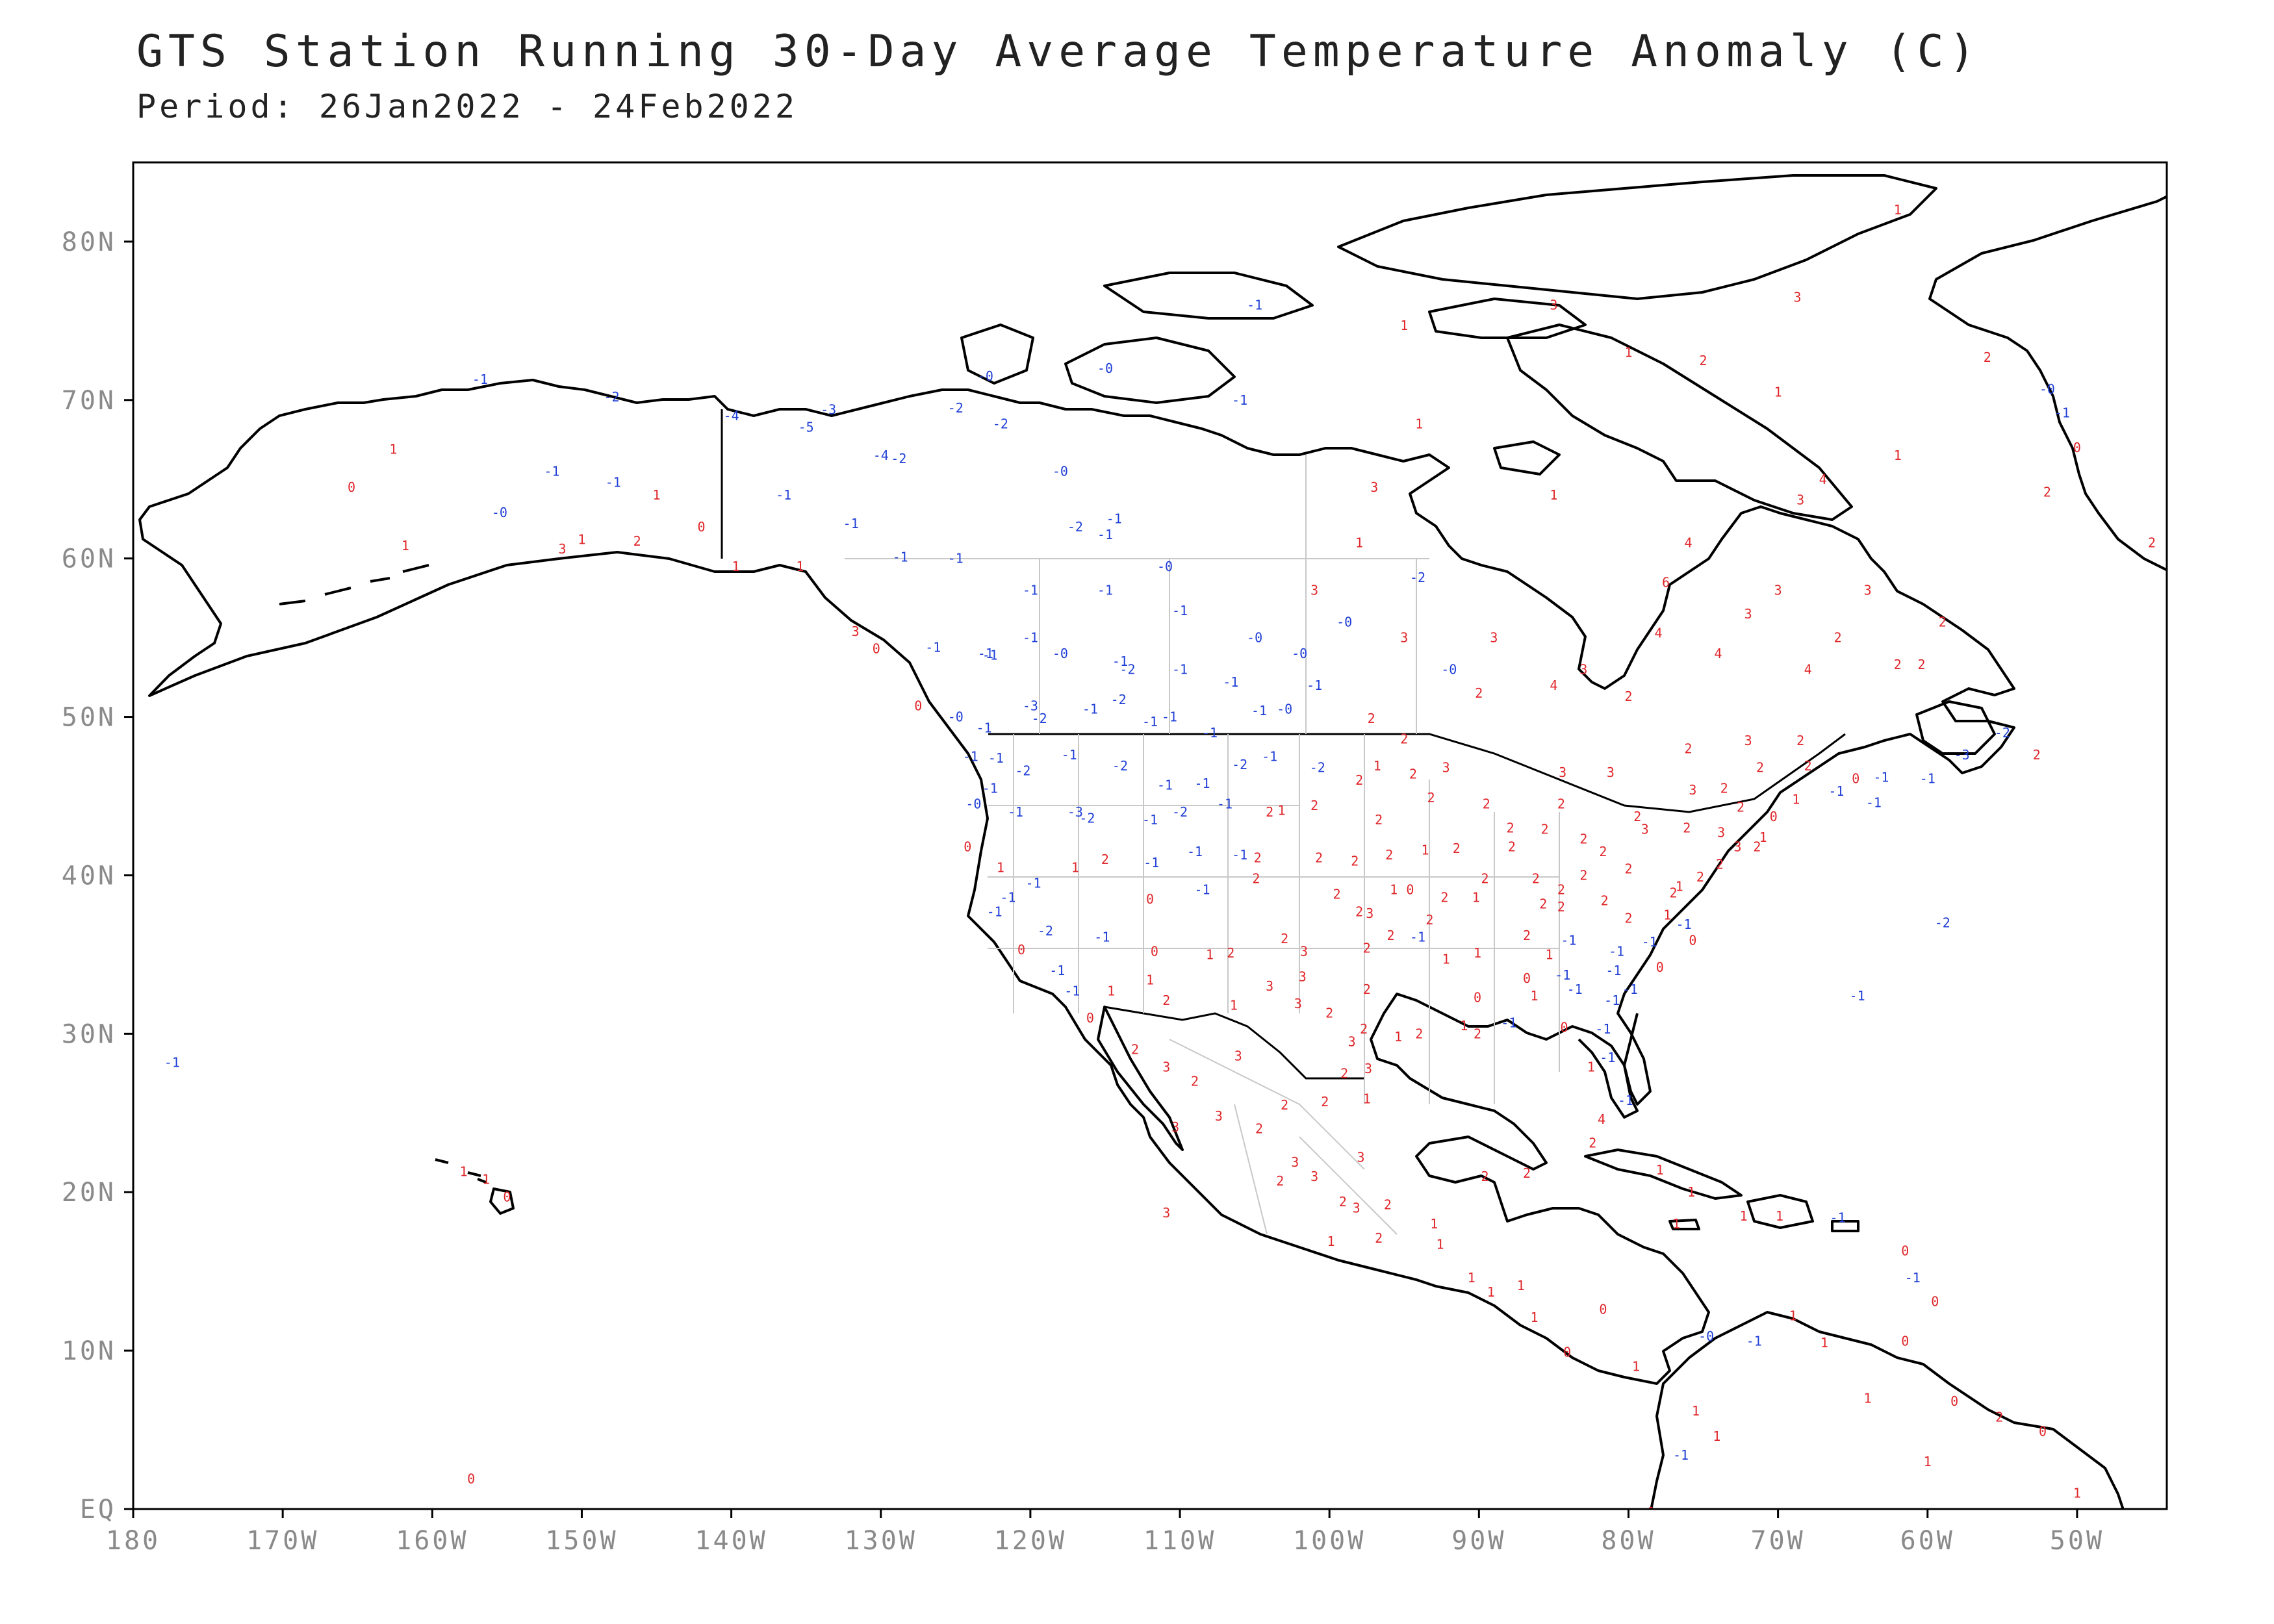  Describe the element at coordinates (806, 427) in the screenshot. I see `station-anomaly-value: -5` at that location.